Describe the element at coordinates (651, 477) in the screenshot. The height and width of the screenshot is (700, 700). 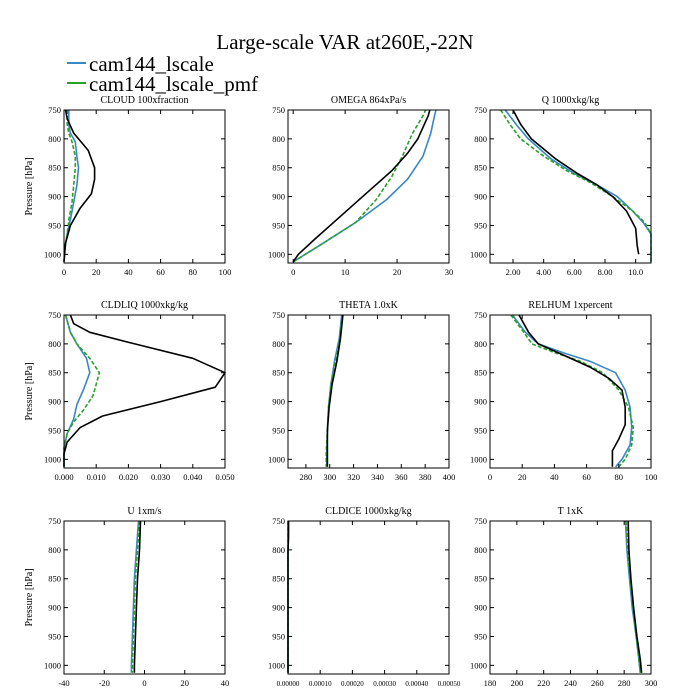
I see `x-tick-label: 100` at that location.